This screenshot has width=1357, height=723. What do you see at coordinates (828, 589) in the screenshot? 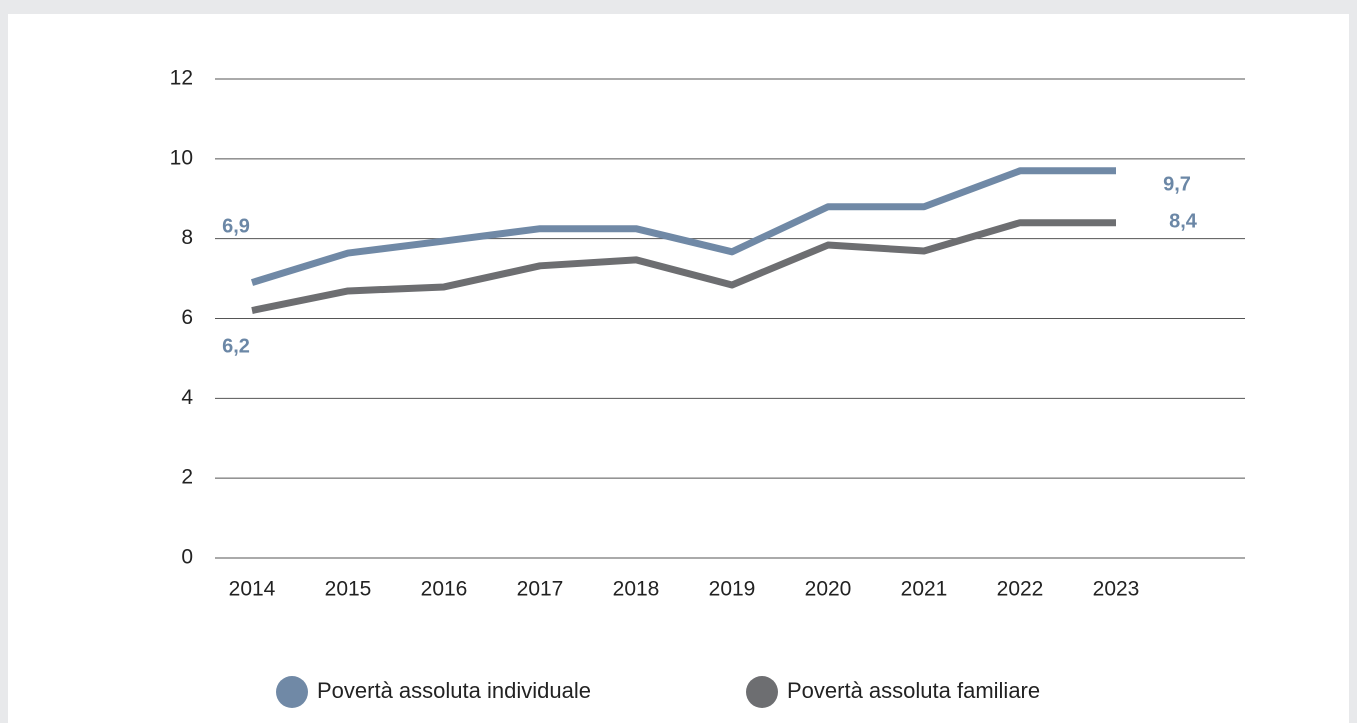
I see `x-tick-label: 2020` at bounding box center [828, 589].